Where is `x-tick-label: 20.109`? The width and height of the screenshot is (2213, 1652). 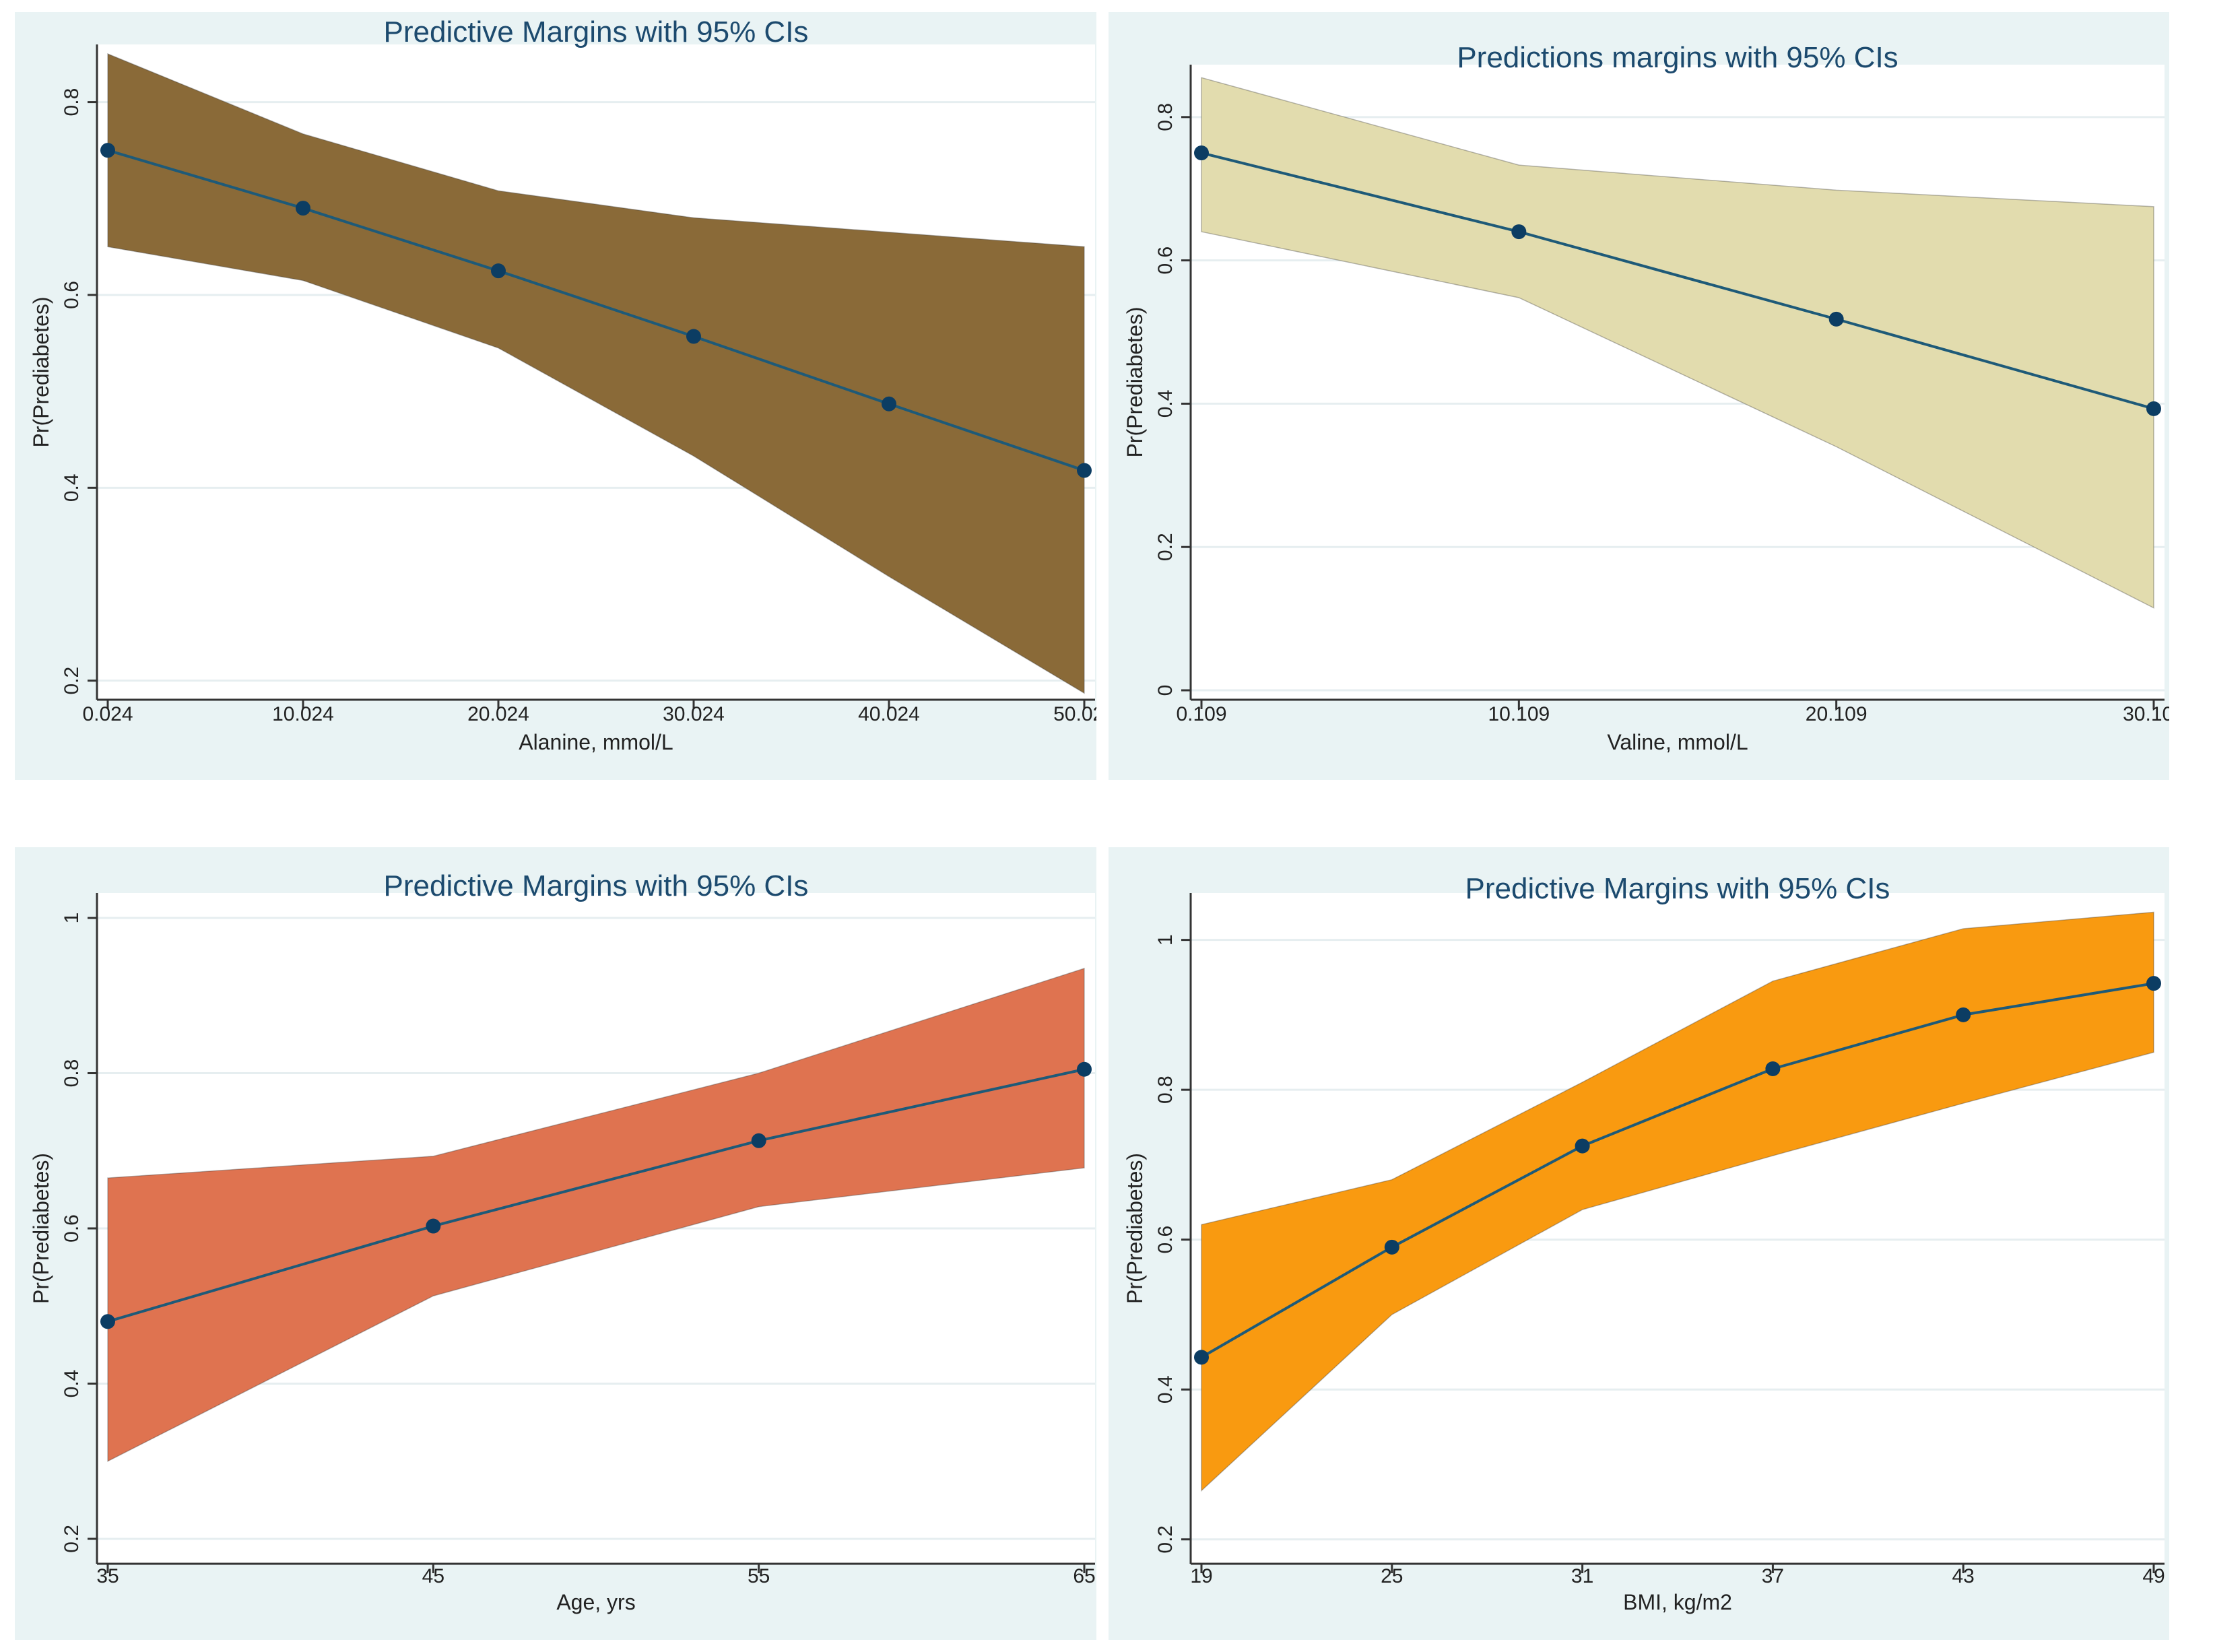 x-tick-label: 20.109 is located at coordinates (1837, 714).